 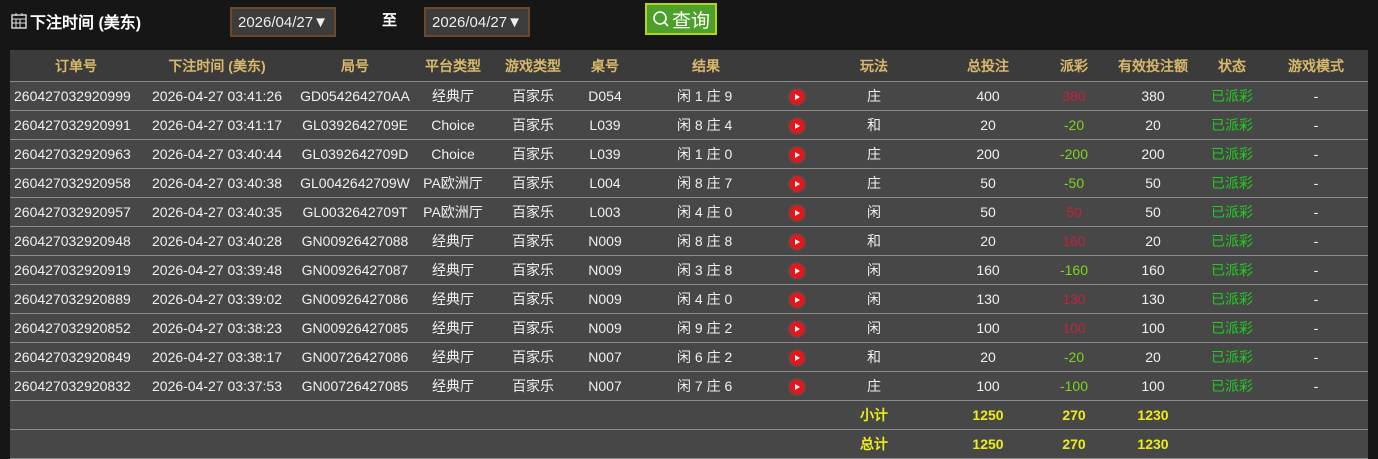 What do you see at coordinates (217, 328) in the screenshot?
I see `bet-time-cell: 2026-04-27 03:38:23` at bounding box center [217, 328].